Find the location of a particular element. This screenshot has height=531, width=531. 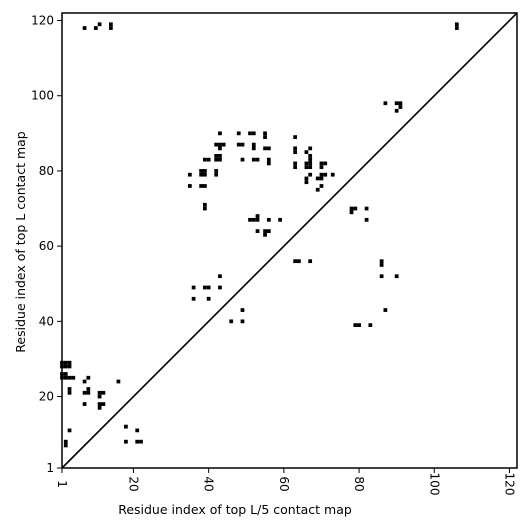

y-axis-title: Residue index of top L contact map is located at coordinates (20, 241).